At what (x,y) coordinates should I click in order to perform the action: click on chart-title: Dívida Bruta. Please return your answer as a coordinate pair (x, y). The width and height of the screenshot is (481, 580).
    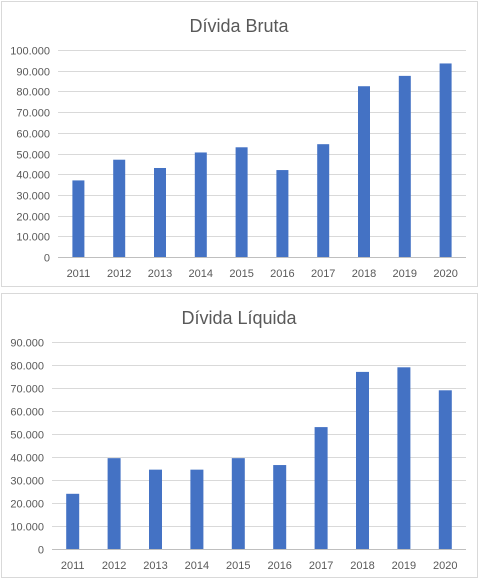
    Looking at the image, I should click on (239, 26).